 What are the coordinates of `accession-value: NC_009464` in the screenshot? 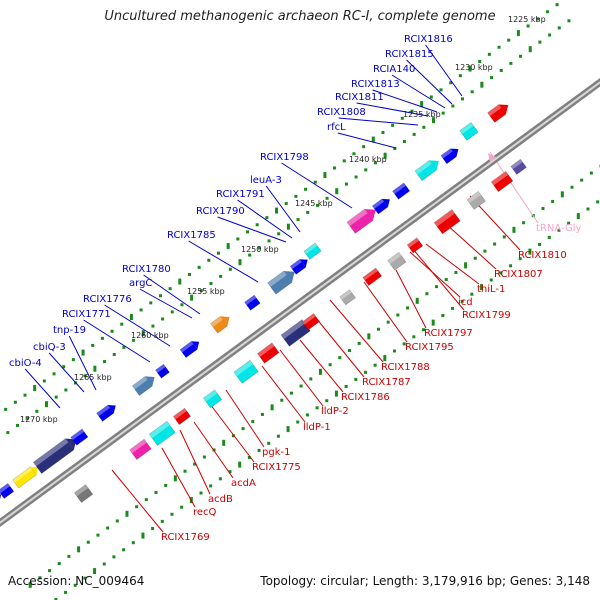 It's located at (110, 581).